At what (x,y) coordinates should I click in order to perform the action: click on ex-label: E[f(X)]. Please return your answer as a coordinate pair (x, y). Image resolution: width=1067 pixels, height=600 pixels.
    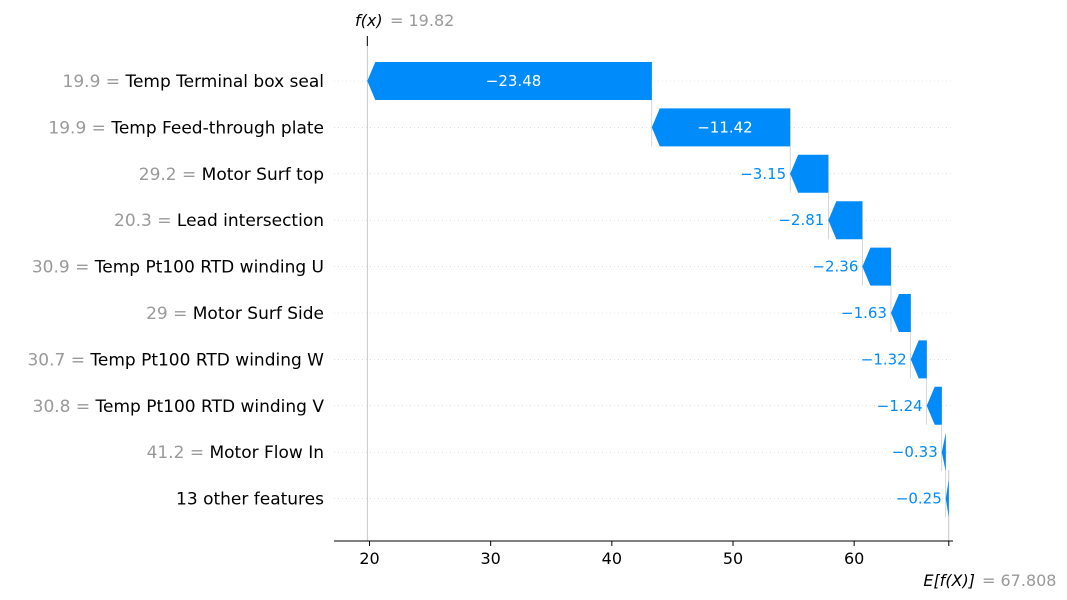
    Looking at the image, I should click on (949, 580).